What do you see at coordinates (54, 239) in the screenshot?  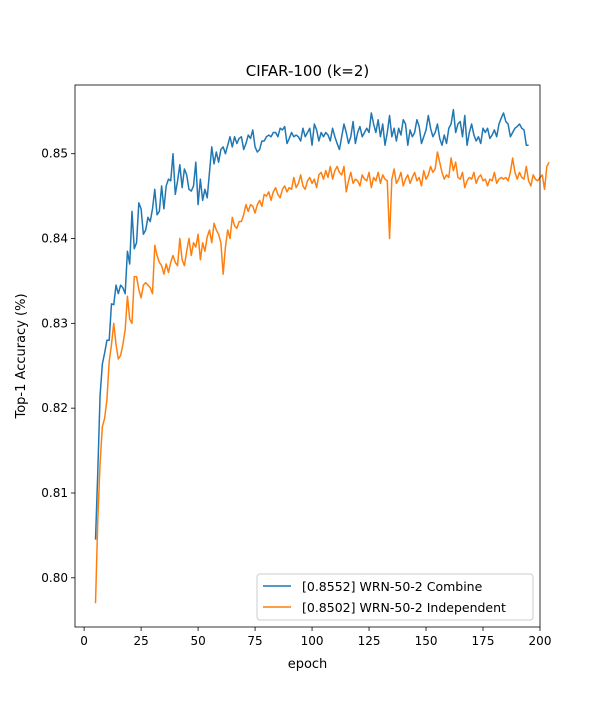 I see `y-tick-label: 0.84` at bounding box center [54, 239].